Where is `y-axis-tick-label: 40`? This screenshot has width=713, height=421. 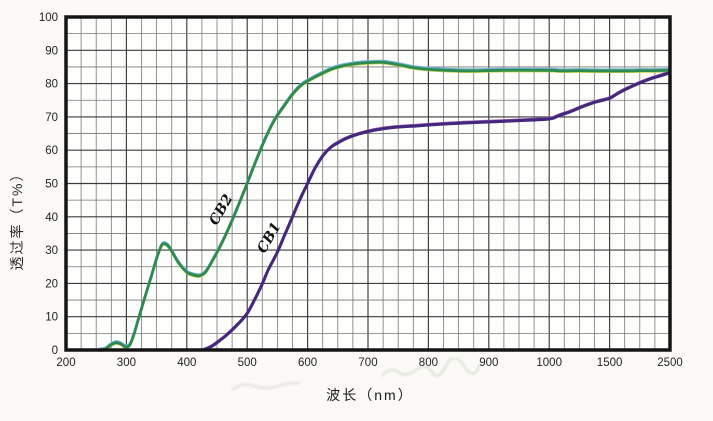
y-axis-tick-label: 40 is located at coordinates (51, 218).